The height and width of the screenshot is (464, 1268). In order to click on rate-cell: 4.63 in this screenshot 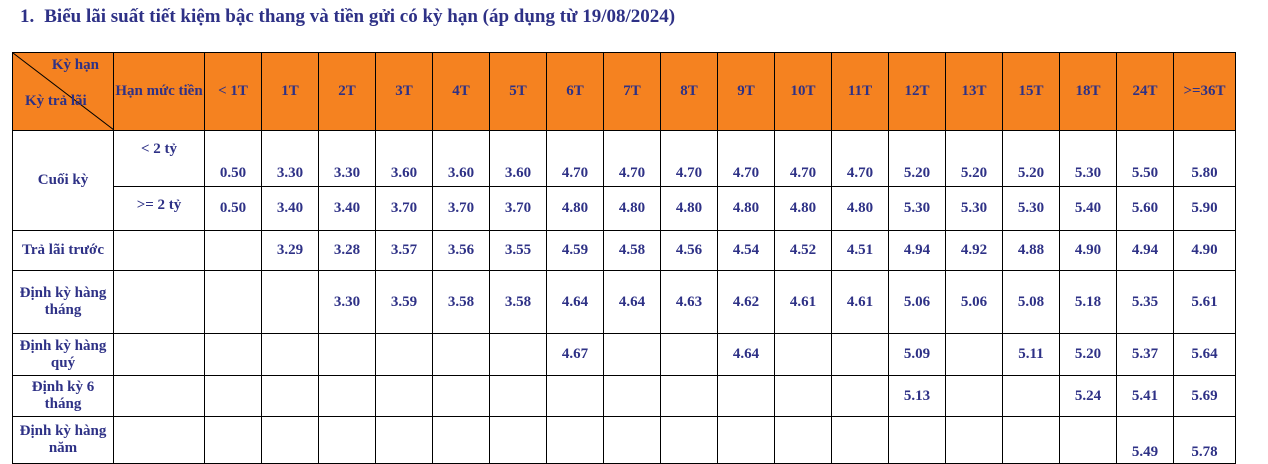, I will do `click(689, 302)`.